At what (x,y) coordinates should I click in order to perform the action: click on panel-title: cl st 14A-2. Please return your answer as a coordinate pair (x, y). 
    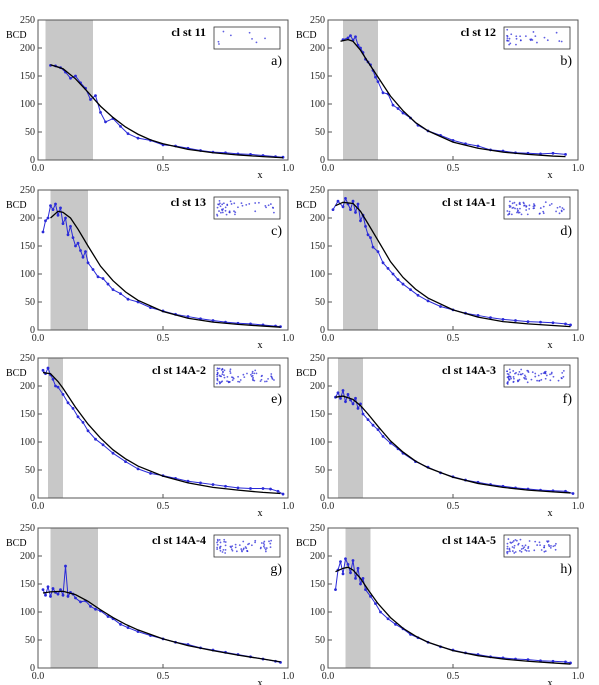
    Looking at the image, I should click on (179, 370).